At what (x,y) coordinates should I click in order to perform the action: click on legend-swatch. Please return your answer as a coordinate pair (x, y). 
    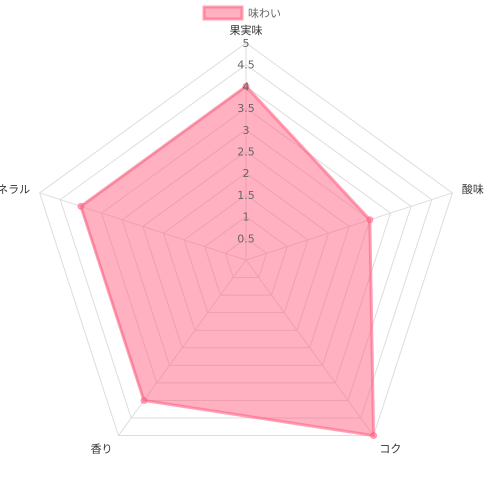
    Looking at the image, I should click on (223, 13).